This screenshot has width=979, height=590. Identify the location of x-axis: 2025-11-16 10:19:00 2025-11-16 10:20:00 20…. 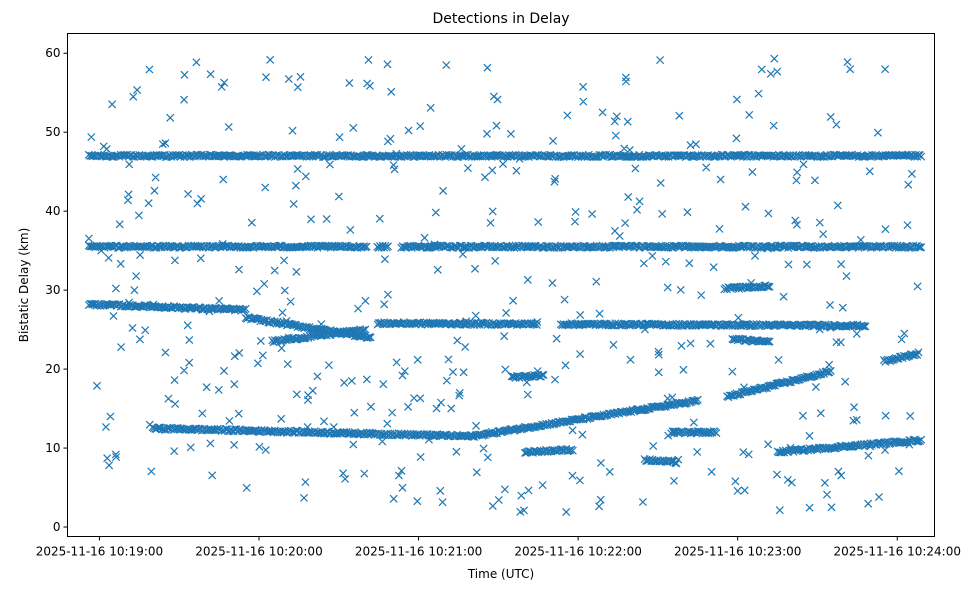
(498, 547).